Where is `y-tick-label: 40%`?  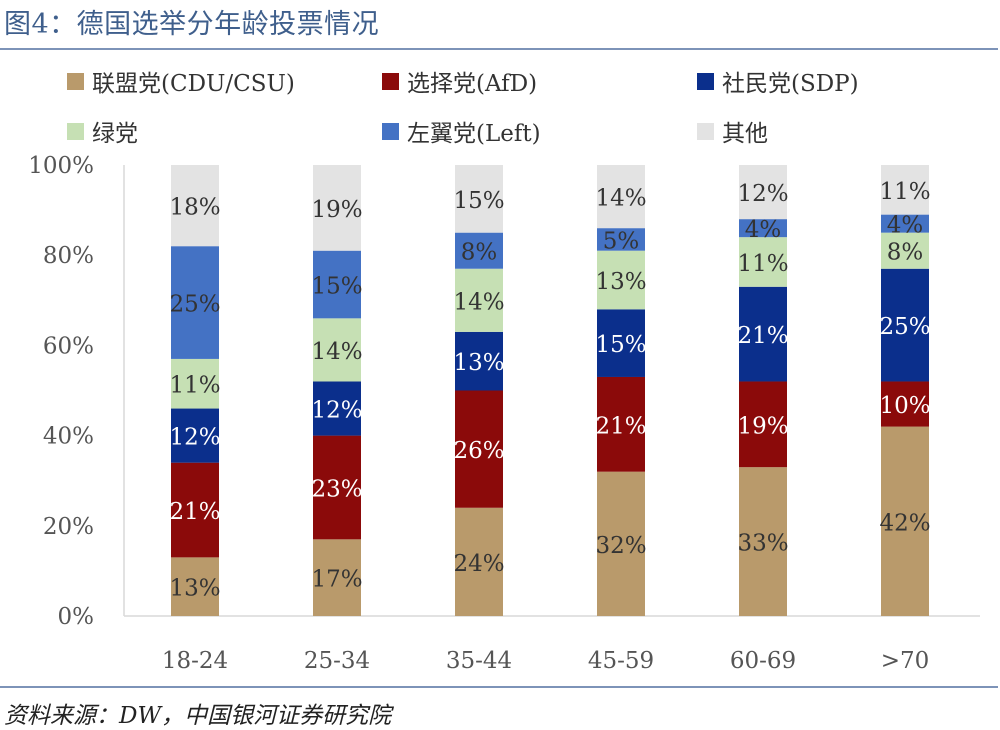
y-tick-label: 40% is located at coordinates (68, 437).